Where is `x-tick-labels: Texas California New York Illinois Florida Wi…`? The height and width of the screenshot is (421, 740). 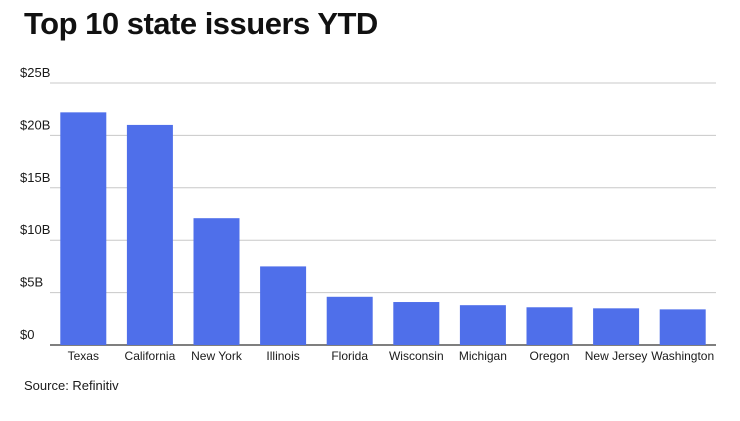 x-tick-labels: Texas California New York Illinois Florida Wi… is located at coordinates (391, 356).